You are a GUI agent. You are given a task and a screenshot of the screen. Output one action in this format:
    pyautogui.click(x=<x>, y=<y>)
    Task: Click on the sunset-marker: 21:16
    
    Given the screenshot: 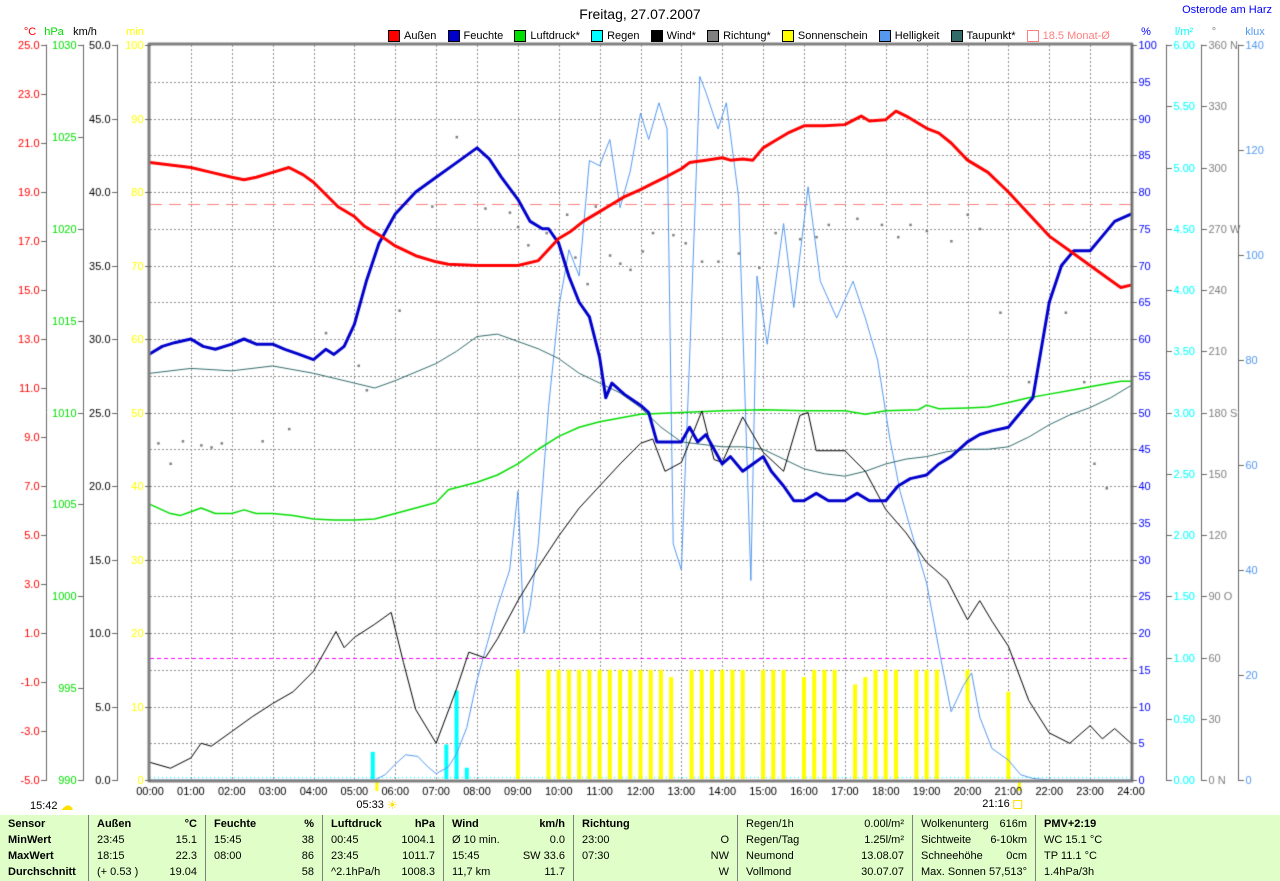 What is the action you would take?
    pyautogui.click(x=1002, y=804)
    